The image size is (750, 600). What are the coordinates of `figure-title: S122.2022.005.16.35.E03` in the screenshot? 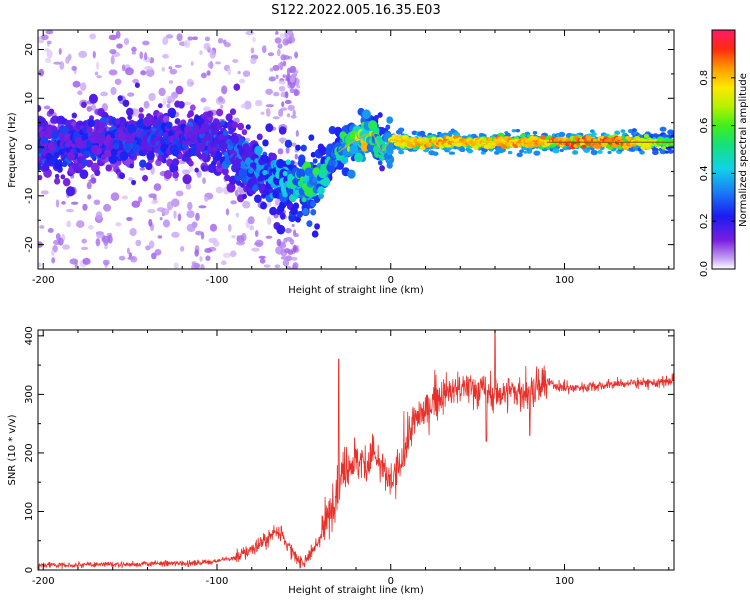 It's located at (355, 10).